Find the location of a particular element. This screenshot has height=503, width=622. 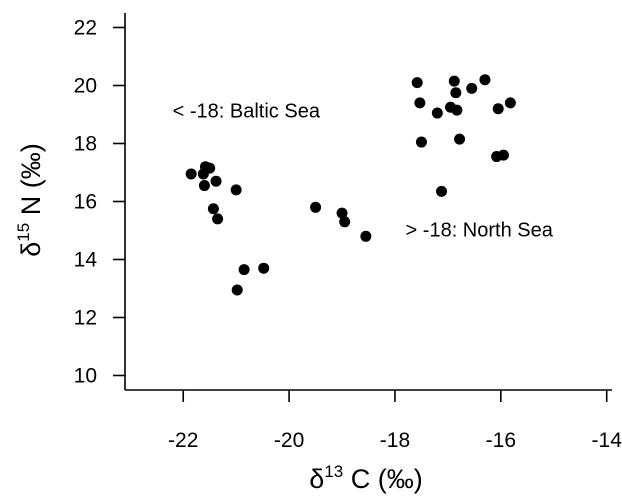

x-axis-title: δ13 C (‰) is located at coordinates (365, 478).